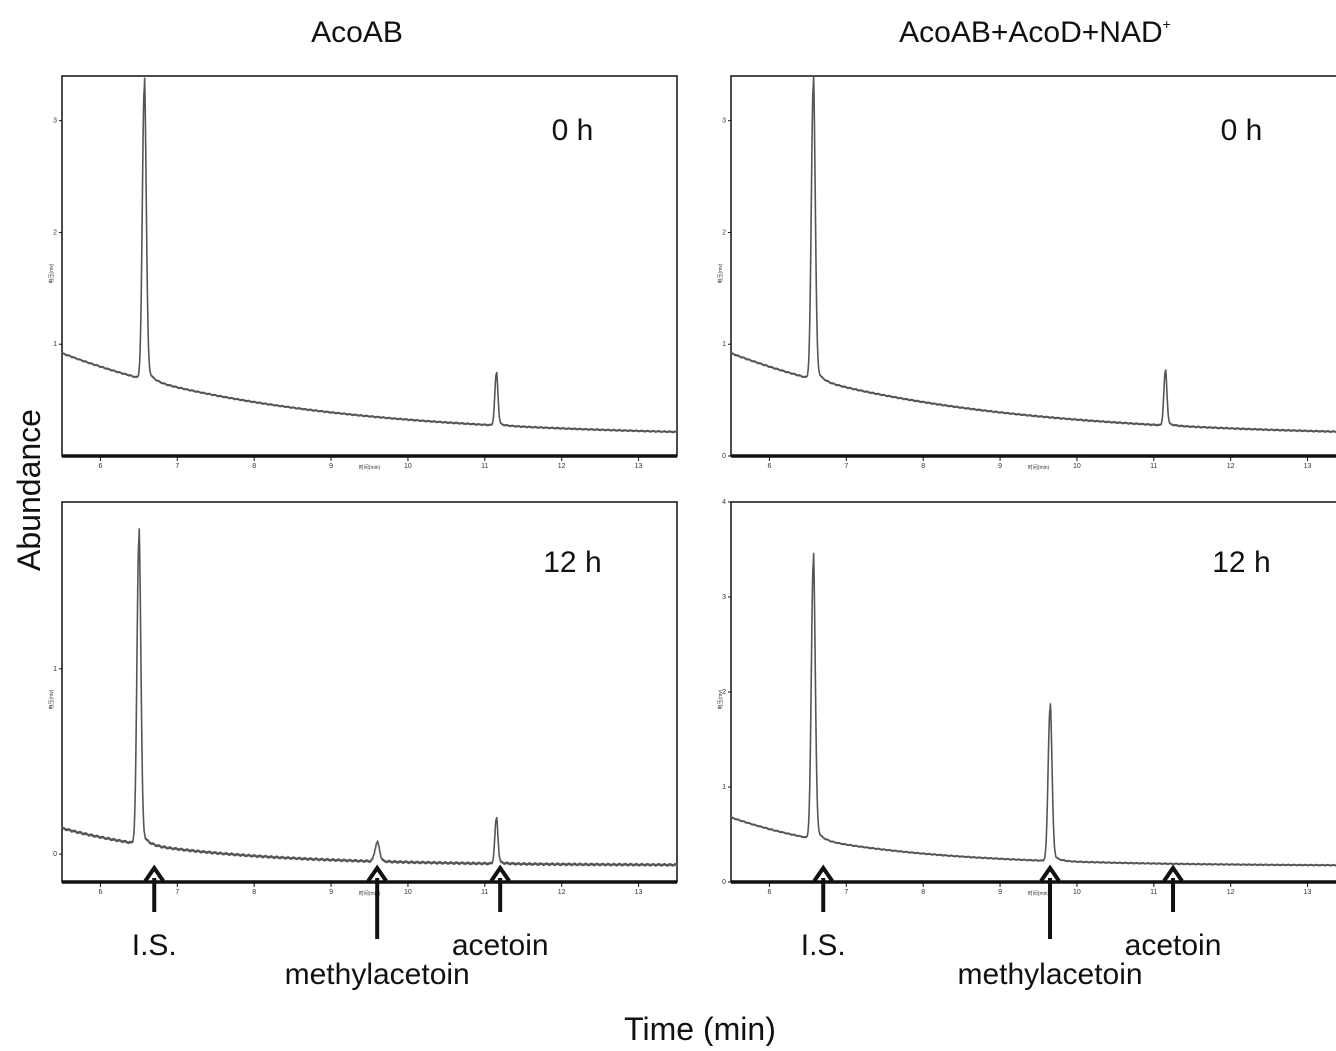  Describe the element at coordinates (700, 1028) in the screenshot. I see `x-axis-title: Time (min)` at that location.